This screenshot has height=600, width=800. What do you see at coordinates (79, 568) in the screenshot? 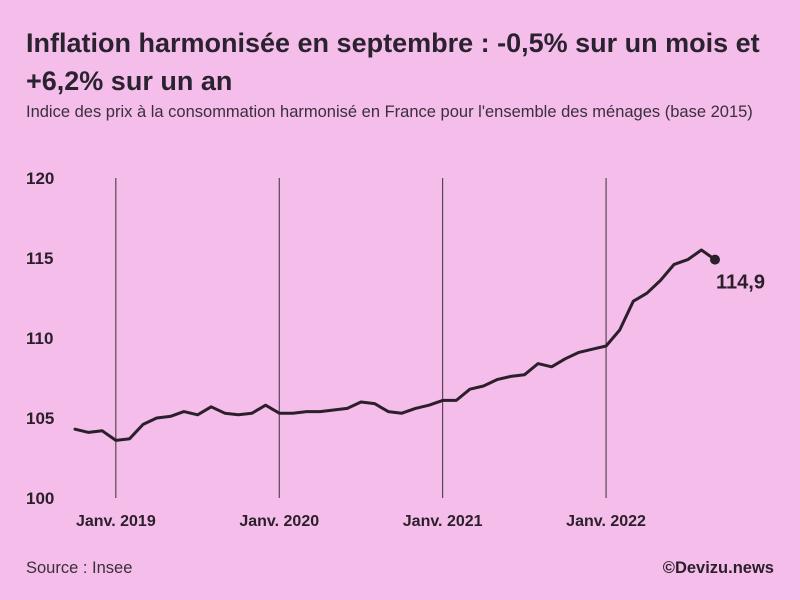
I see `source-note: Source : Insee` at bounding box center [79, 568].